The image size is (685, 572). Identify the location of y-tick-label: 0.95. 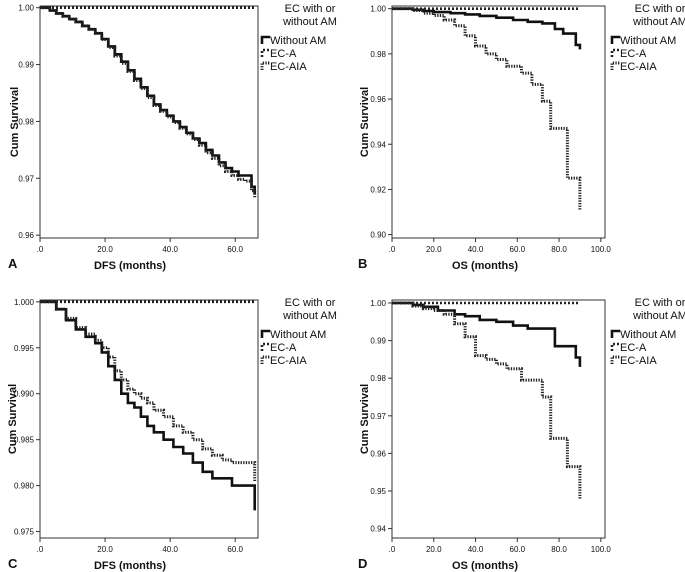
(378, 491).